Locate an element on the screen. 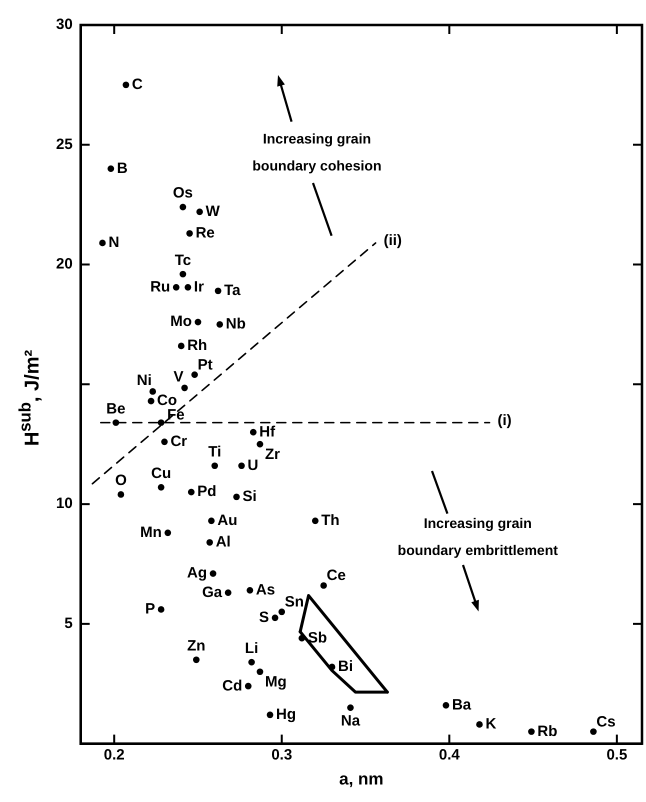 This screenshot has height=802, width=646. series-label: U is located at coordinates (253, 465).